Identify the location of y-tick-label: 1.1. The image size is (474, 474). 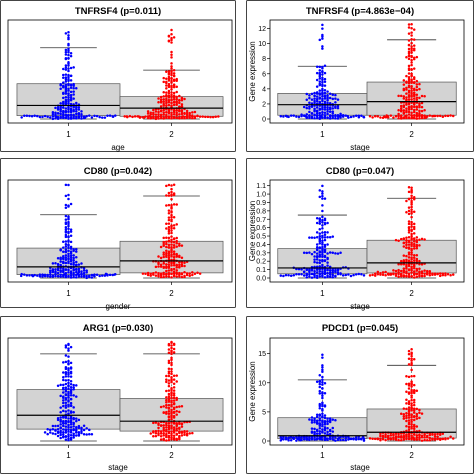
(261, 186).